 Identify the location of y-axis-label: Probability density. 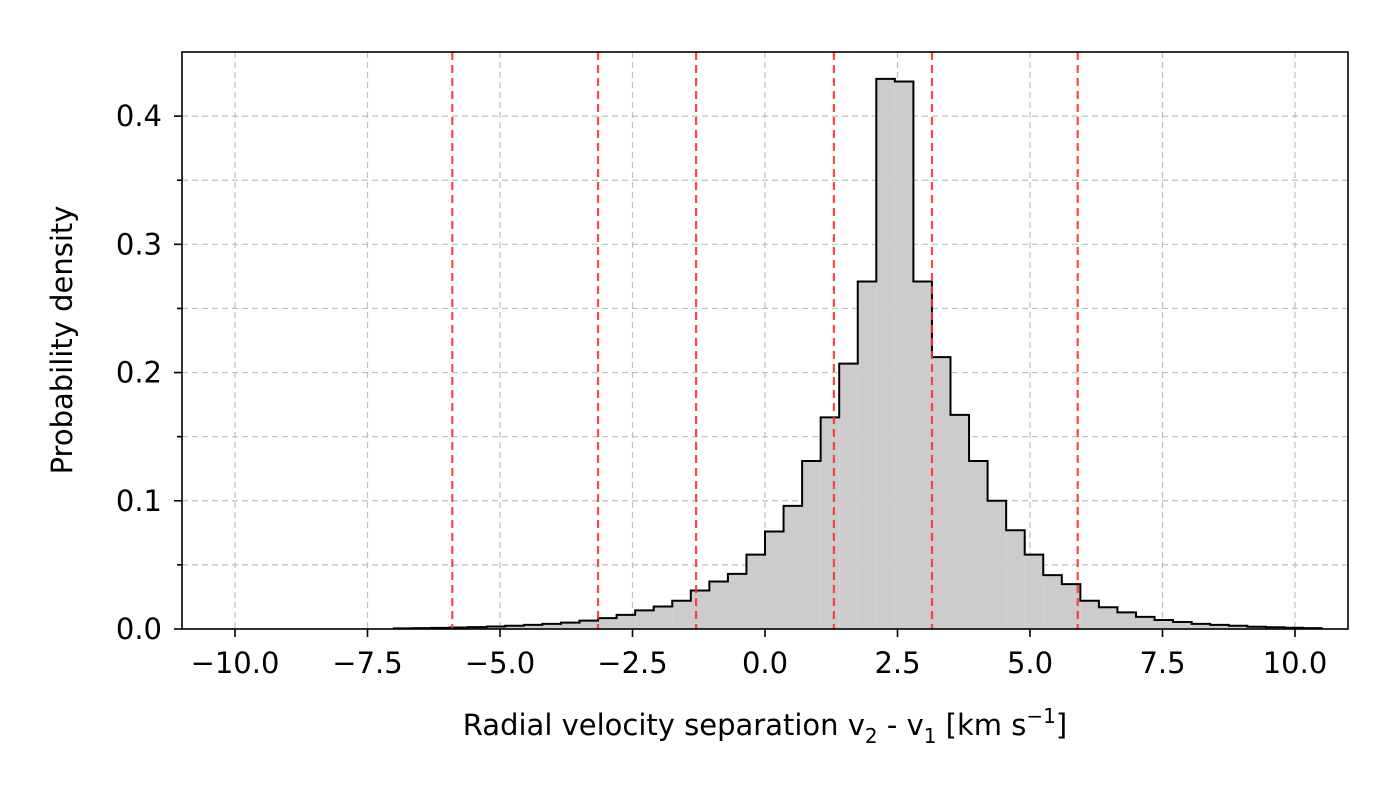
(62, 340).